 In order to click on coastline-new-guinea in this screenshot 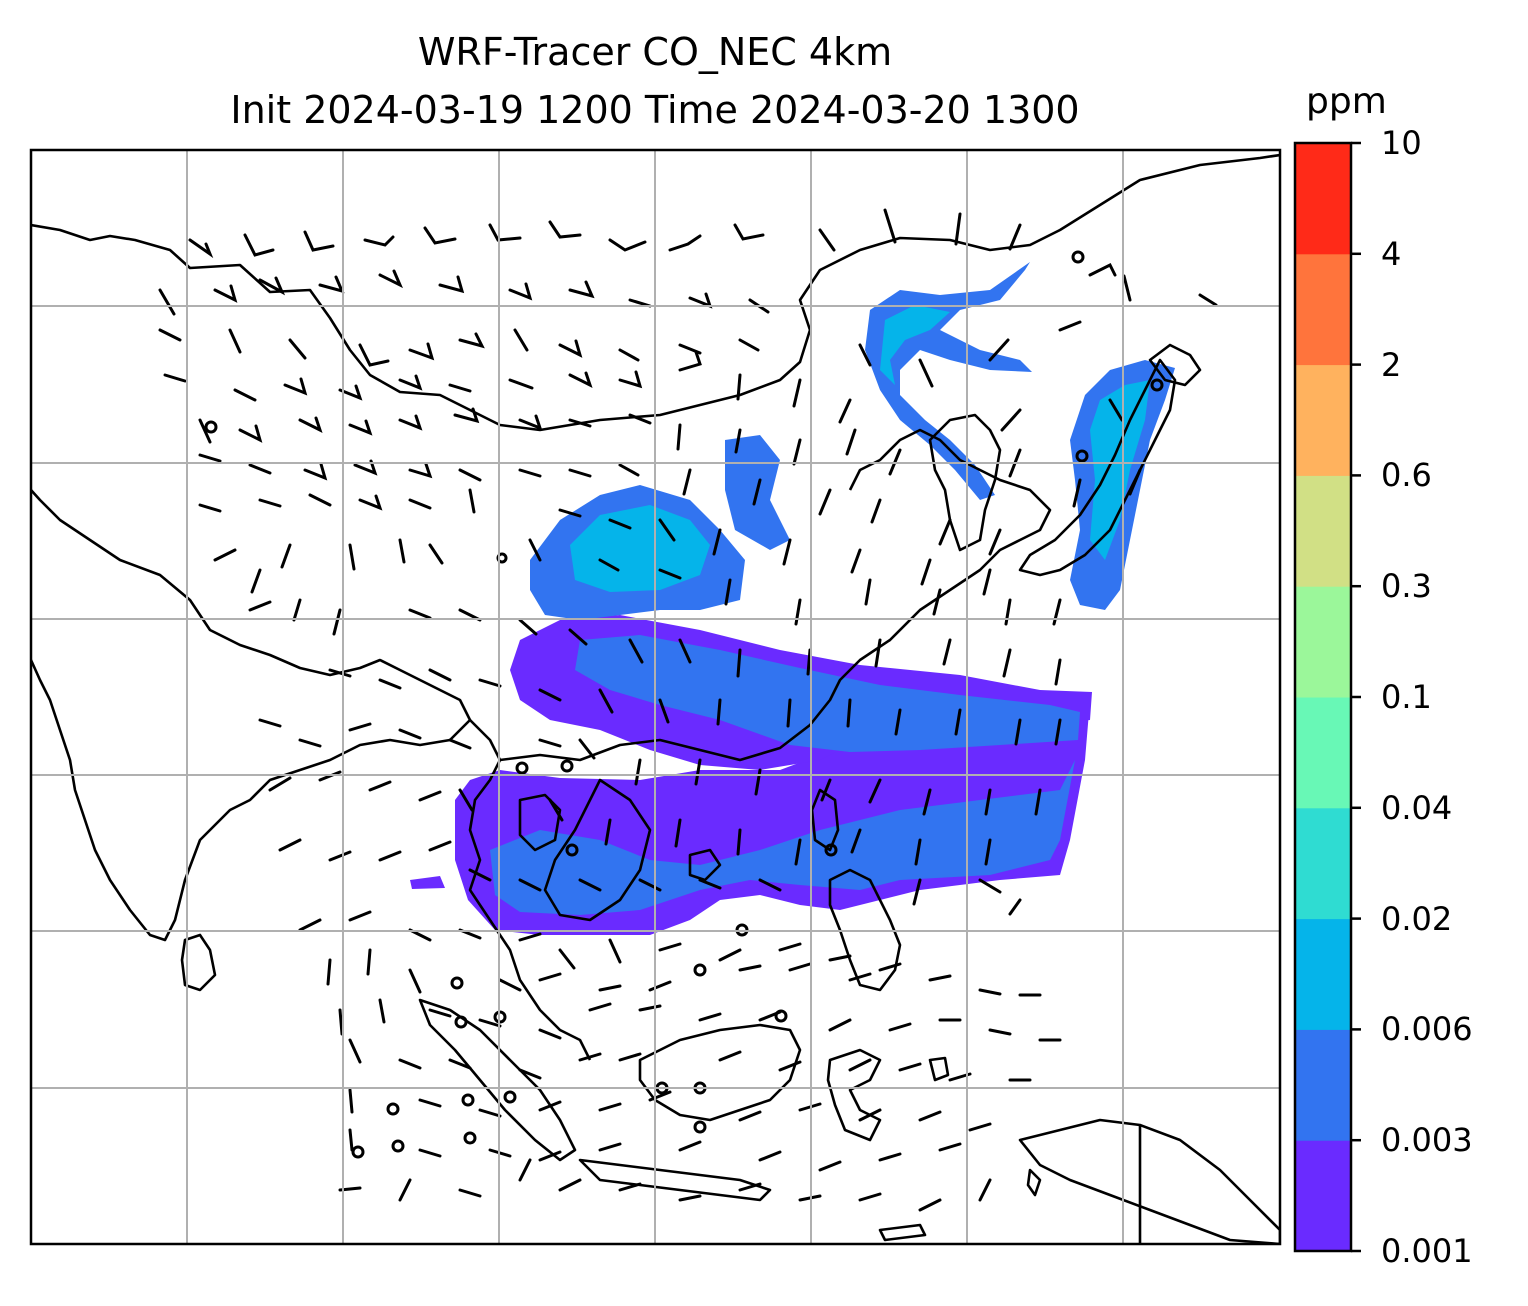, I will do `click(1149, 1181)`.